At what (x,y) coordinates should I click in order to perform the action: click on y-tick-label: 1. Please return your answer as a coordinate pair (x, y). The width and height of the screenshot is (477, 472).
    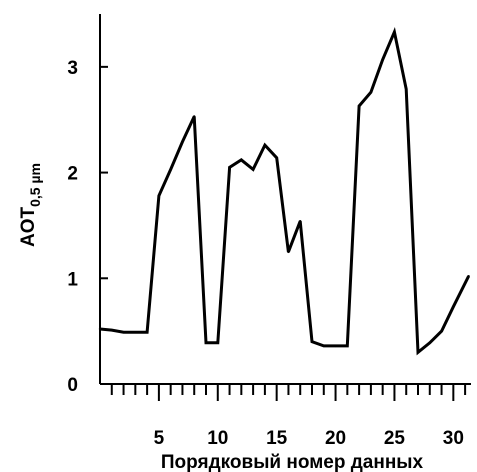
    Looking at the image, I should click on (72, 279).